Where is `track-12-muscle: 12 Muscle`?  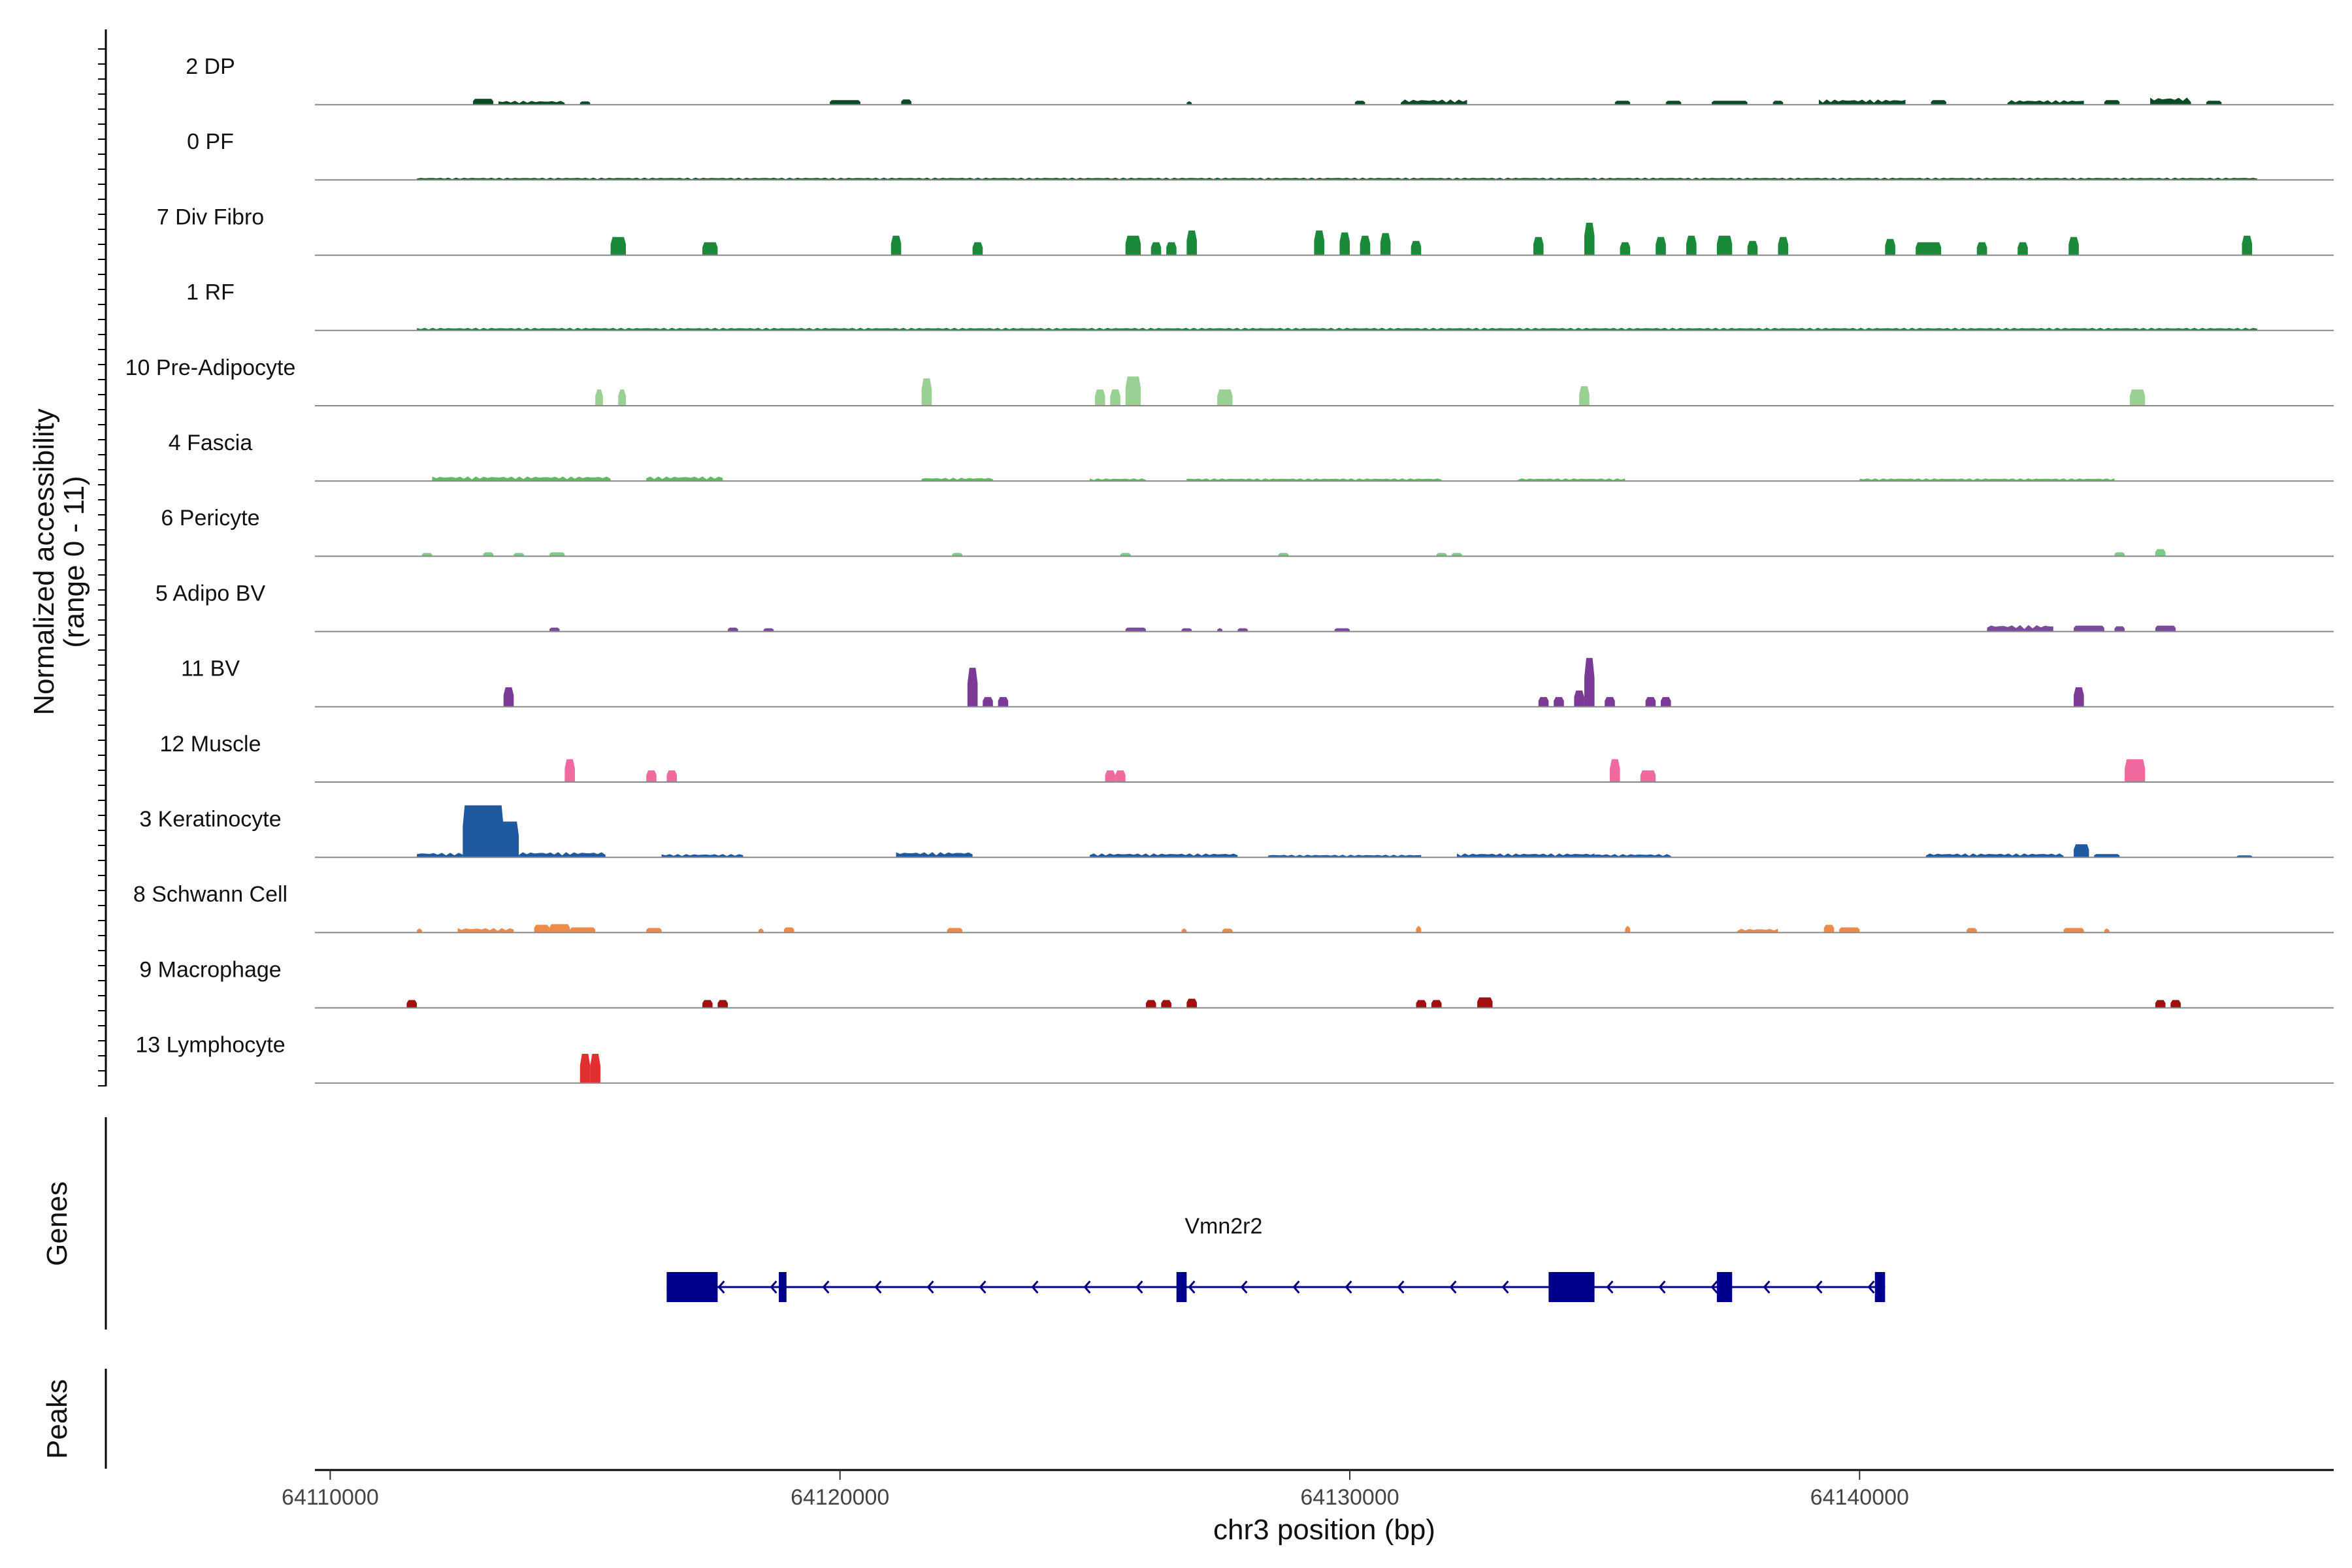 track-12-muscle: 12 Muscle is located at coordinates (1247, 757).